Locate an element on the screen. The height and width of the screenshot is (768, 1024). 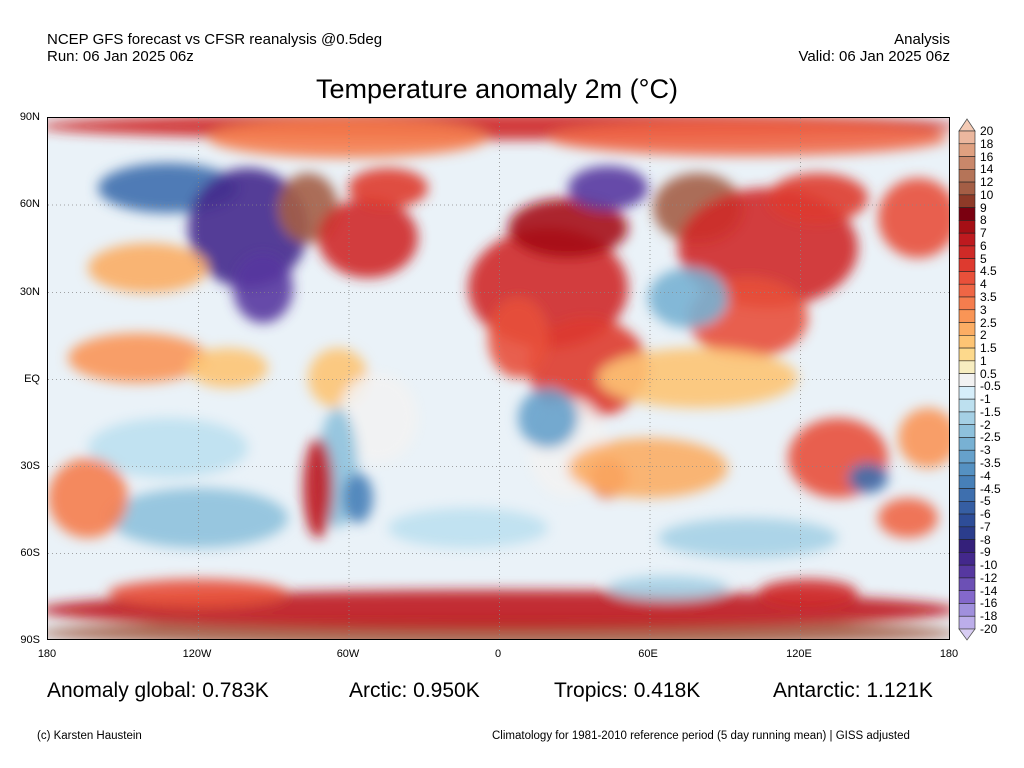
colorbar-label: -20 is located at coordinates (989, 629).